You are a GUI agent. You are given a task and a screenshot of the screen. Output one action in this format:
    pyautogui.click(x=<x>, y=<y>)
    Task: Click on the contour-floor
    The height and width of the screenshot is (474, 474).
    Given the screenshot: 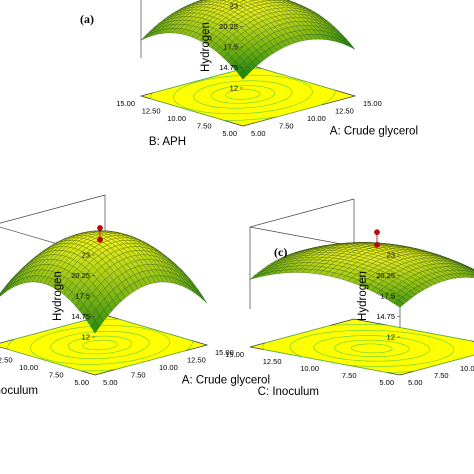 What is the action you would take?
    pyautogui.click(x=361, y=347)
    